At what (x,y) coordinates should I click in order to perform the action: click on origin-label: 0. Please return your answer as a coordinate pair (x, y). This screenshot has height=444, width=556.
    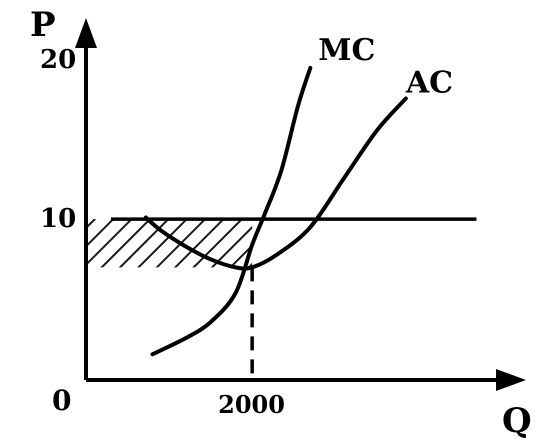
    Looking at the image, I should click on (61, 400).